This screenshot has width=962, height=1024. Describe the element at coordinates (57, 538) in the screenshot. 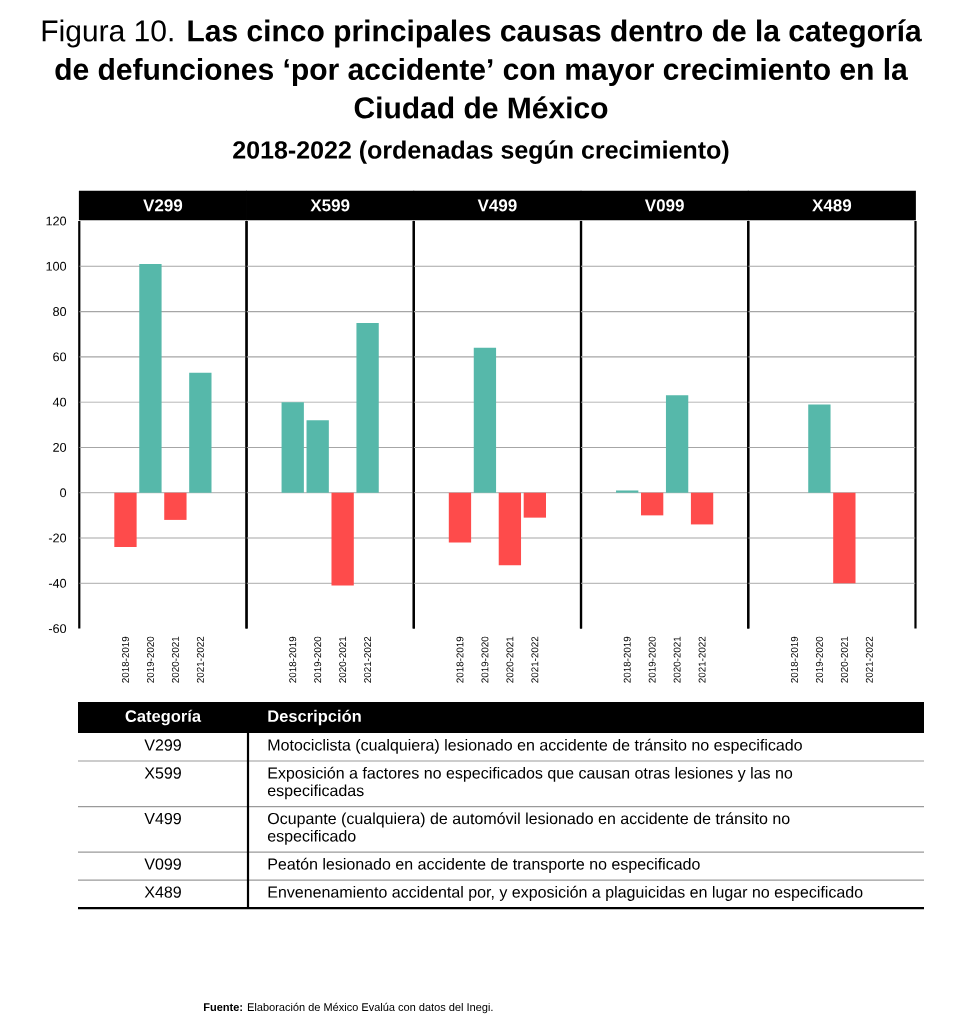

I see `y-tick-label: -20` at that location.